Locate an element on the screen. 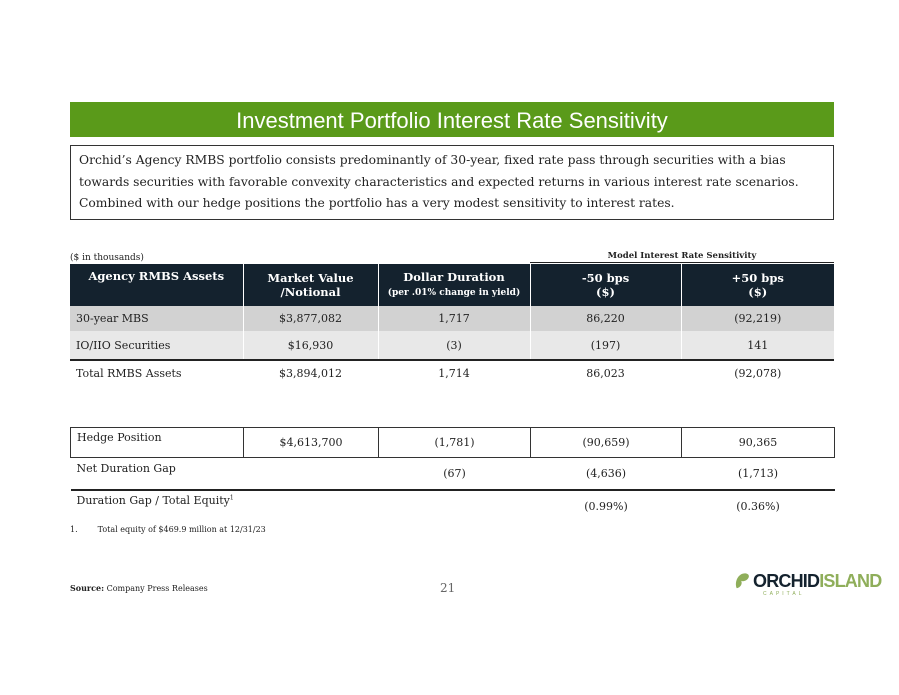 The height and width of the screenshot is (695, 899). page-number: 21 is located at coordinates (448, 588).